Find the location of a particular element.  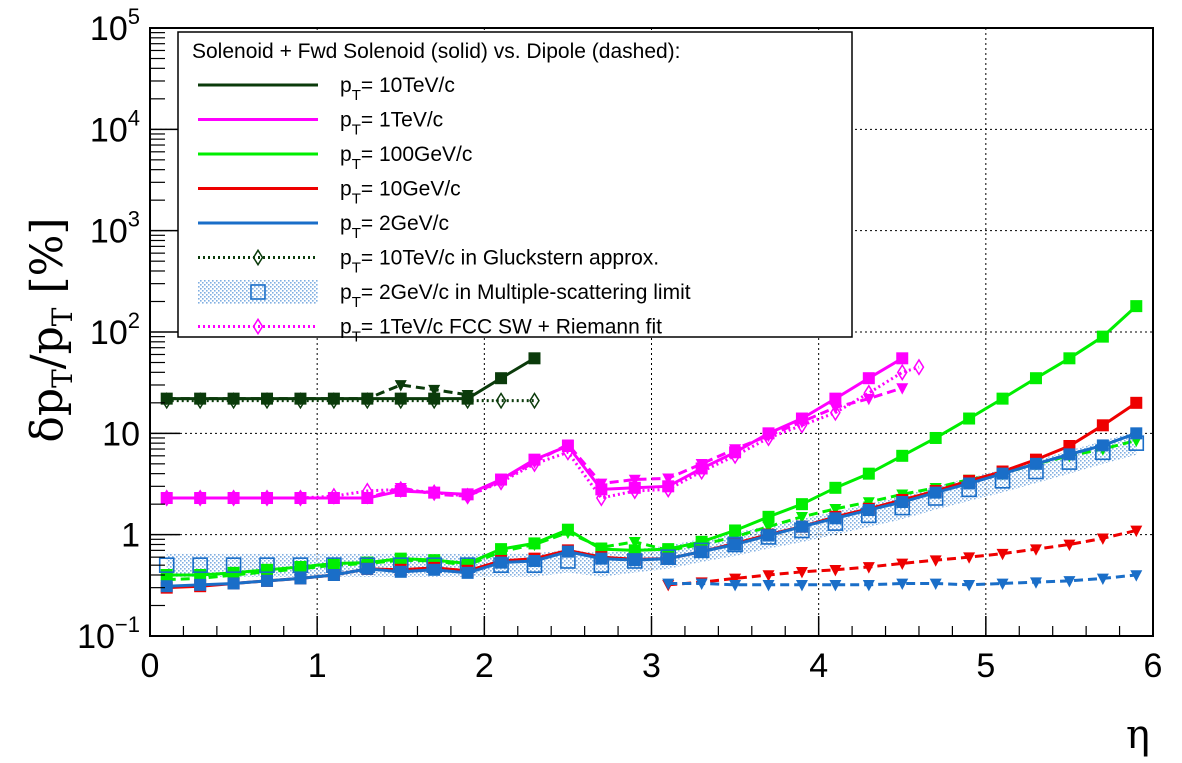

legend-label-text: = 1TeV/c FCC SW + Riemann fit is located at coordinates (511, 327).